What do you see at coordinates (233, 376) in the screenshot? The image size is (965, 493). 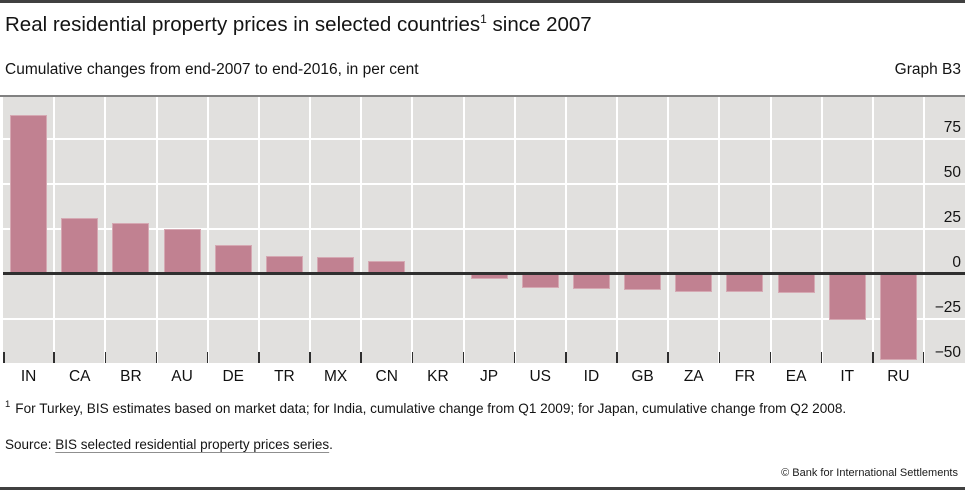 I see `x-axis-label: DE` at bounding box center [233, 376].